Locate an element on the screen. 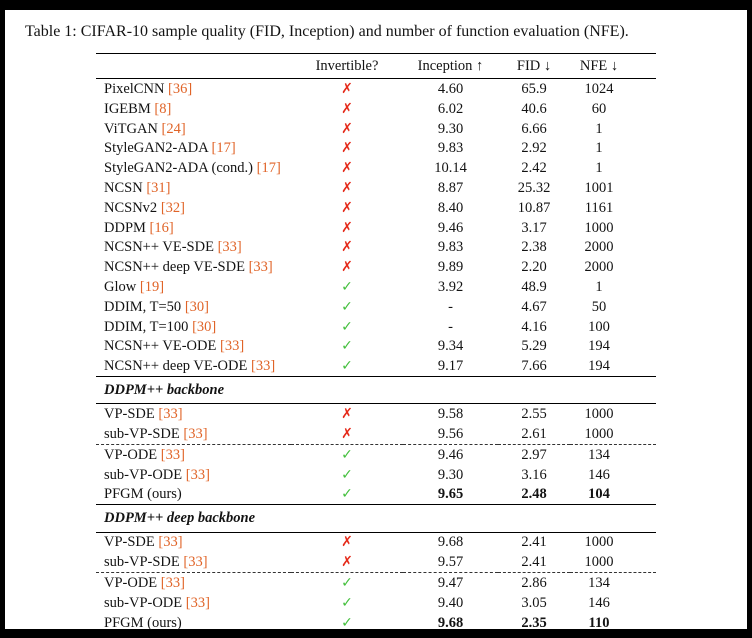 This screenshot has height=638, width=752. nfe-cell: 60 is located at coordinates (599, 108).